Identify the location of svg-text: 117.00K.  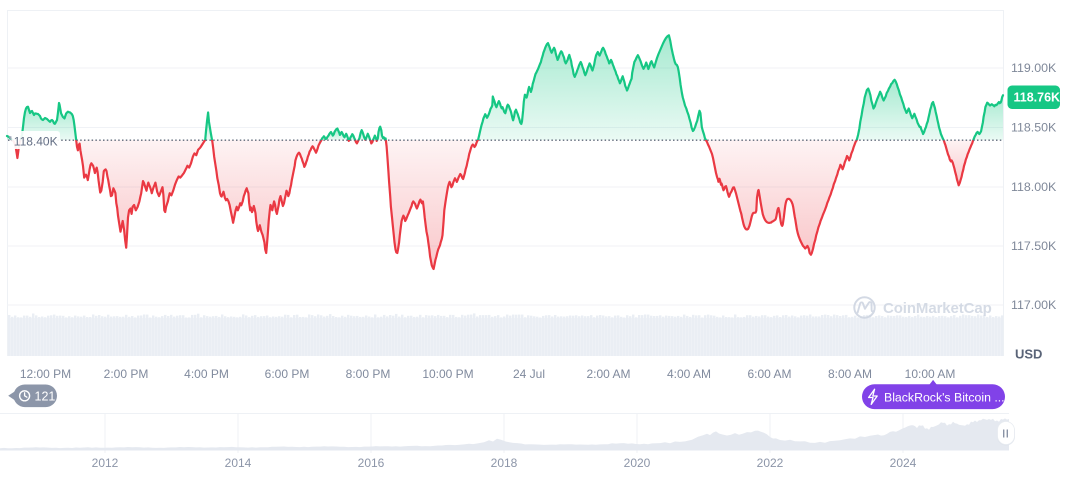
(1034, 305).